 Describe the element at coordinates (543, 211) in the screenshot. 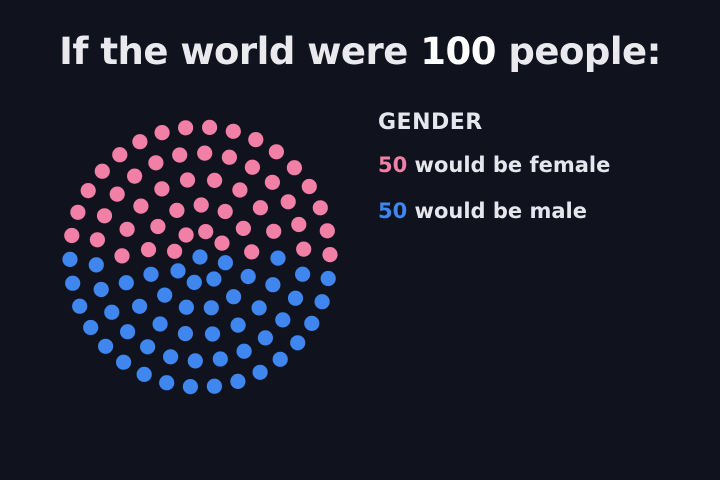

I see `legend-item-male: 50 would be male` at that location.